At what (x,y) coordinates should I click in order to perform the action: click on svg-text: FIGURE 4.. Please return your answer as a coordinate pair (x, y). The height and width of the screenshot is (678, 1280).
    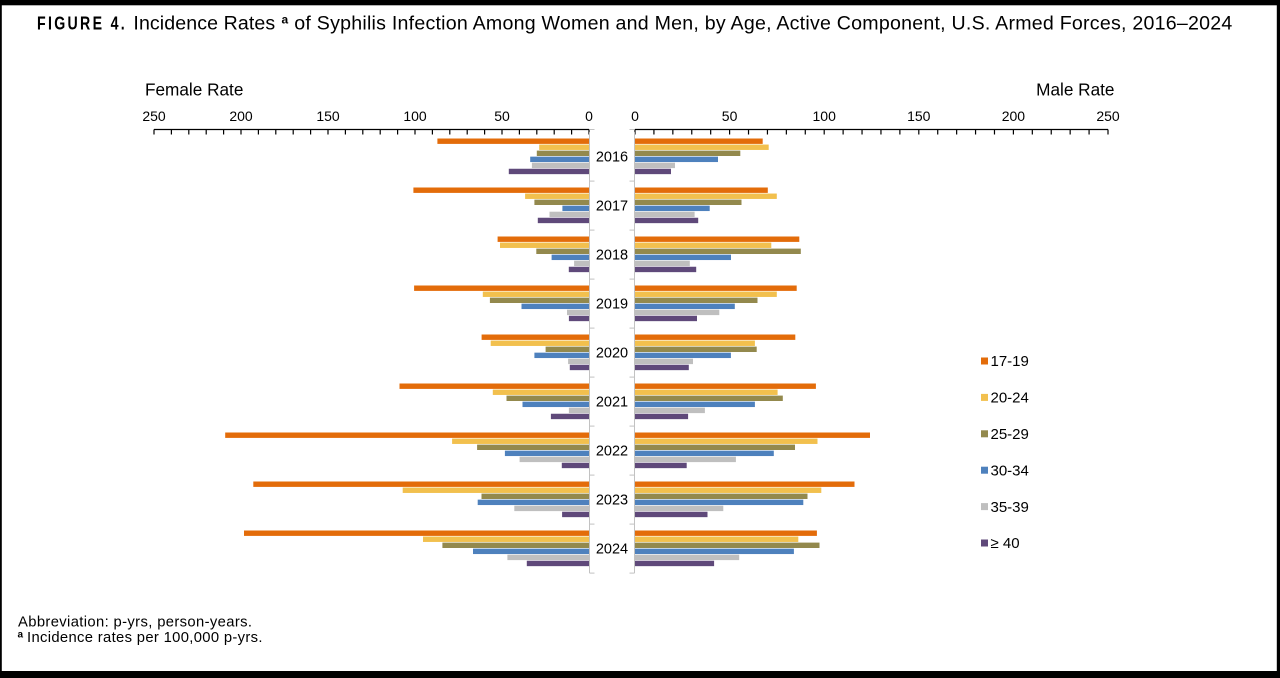
    Looking at the image, I should click on (82, 23).